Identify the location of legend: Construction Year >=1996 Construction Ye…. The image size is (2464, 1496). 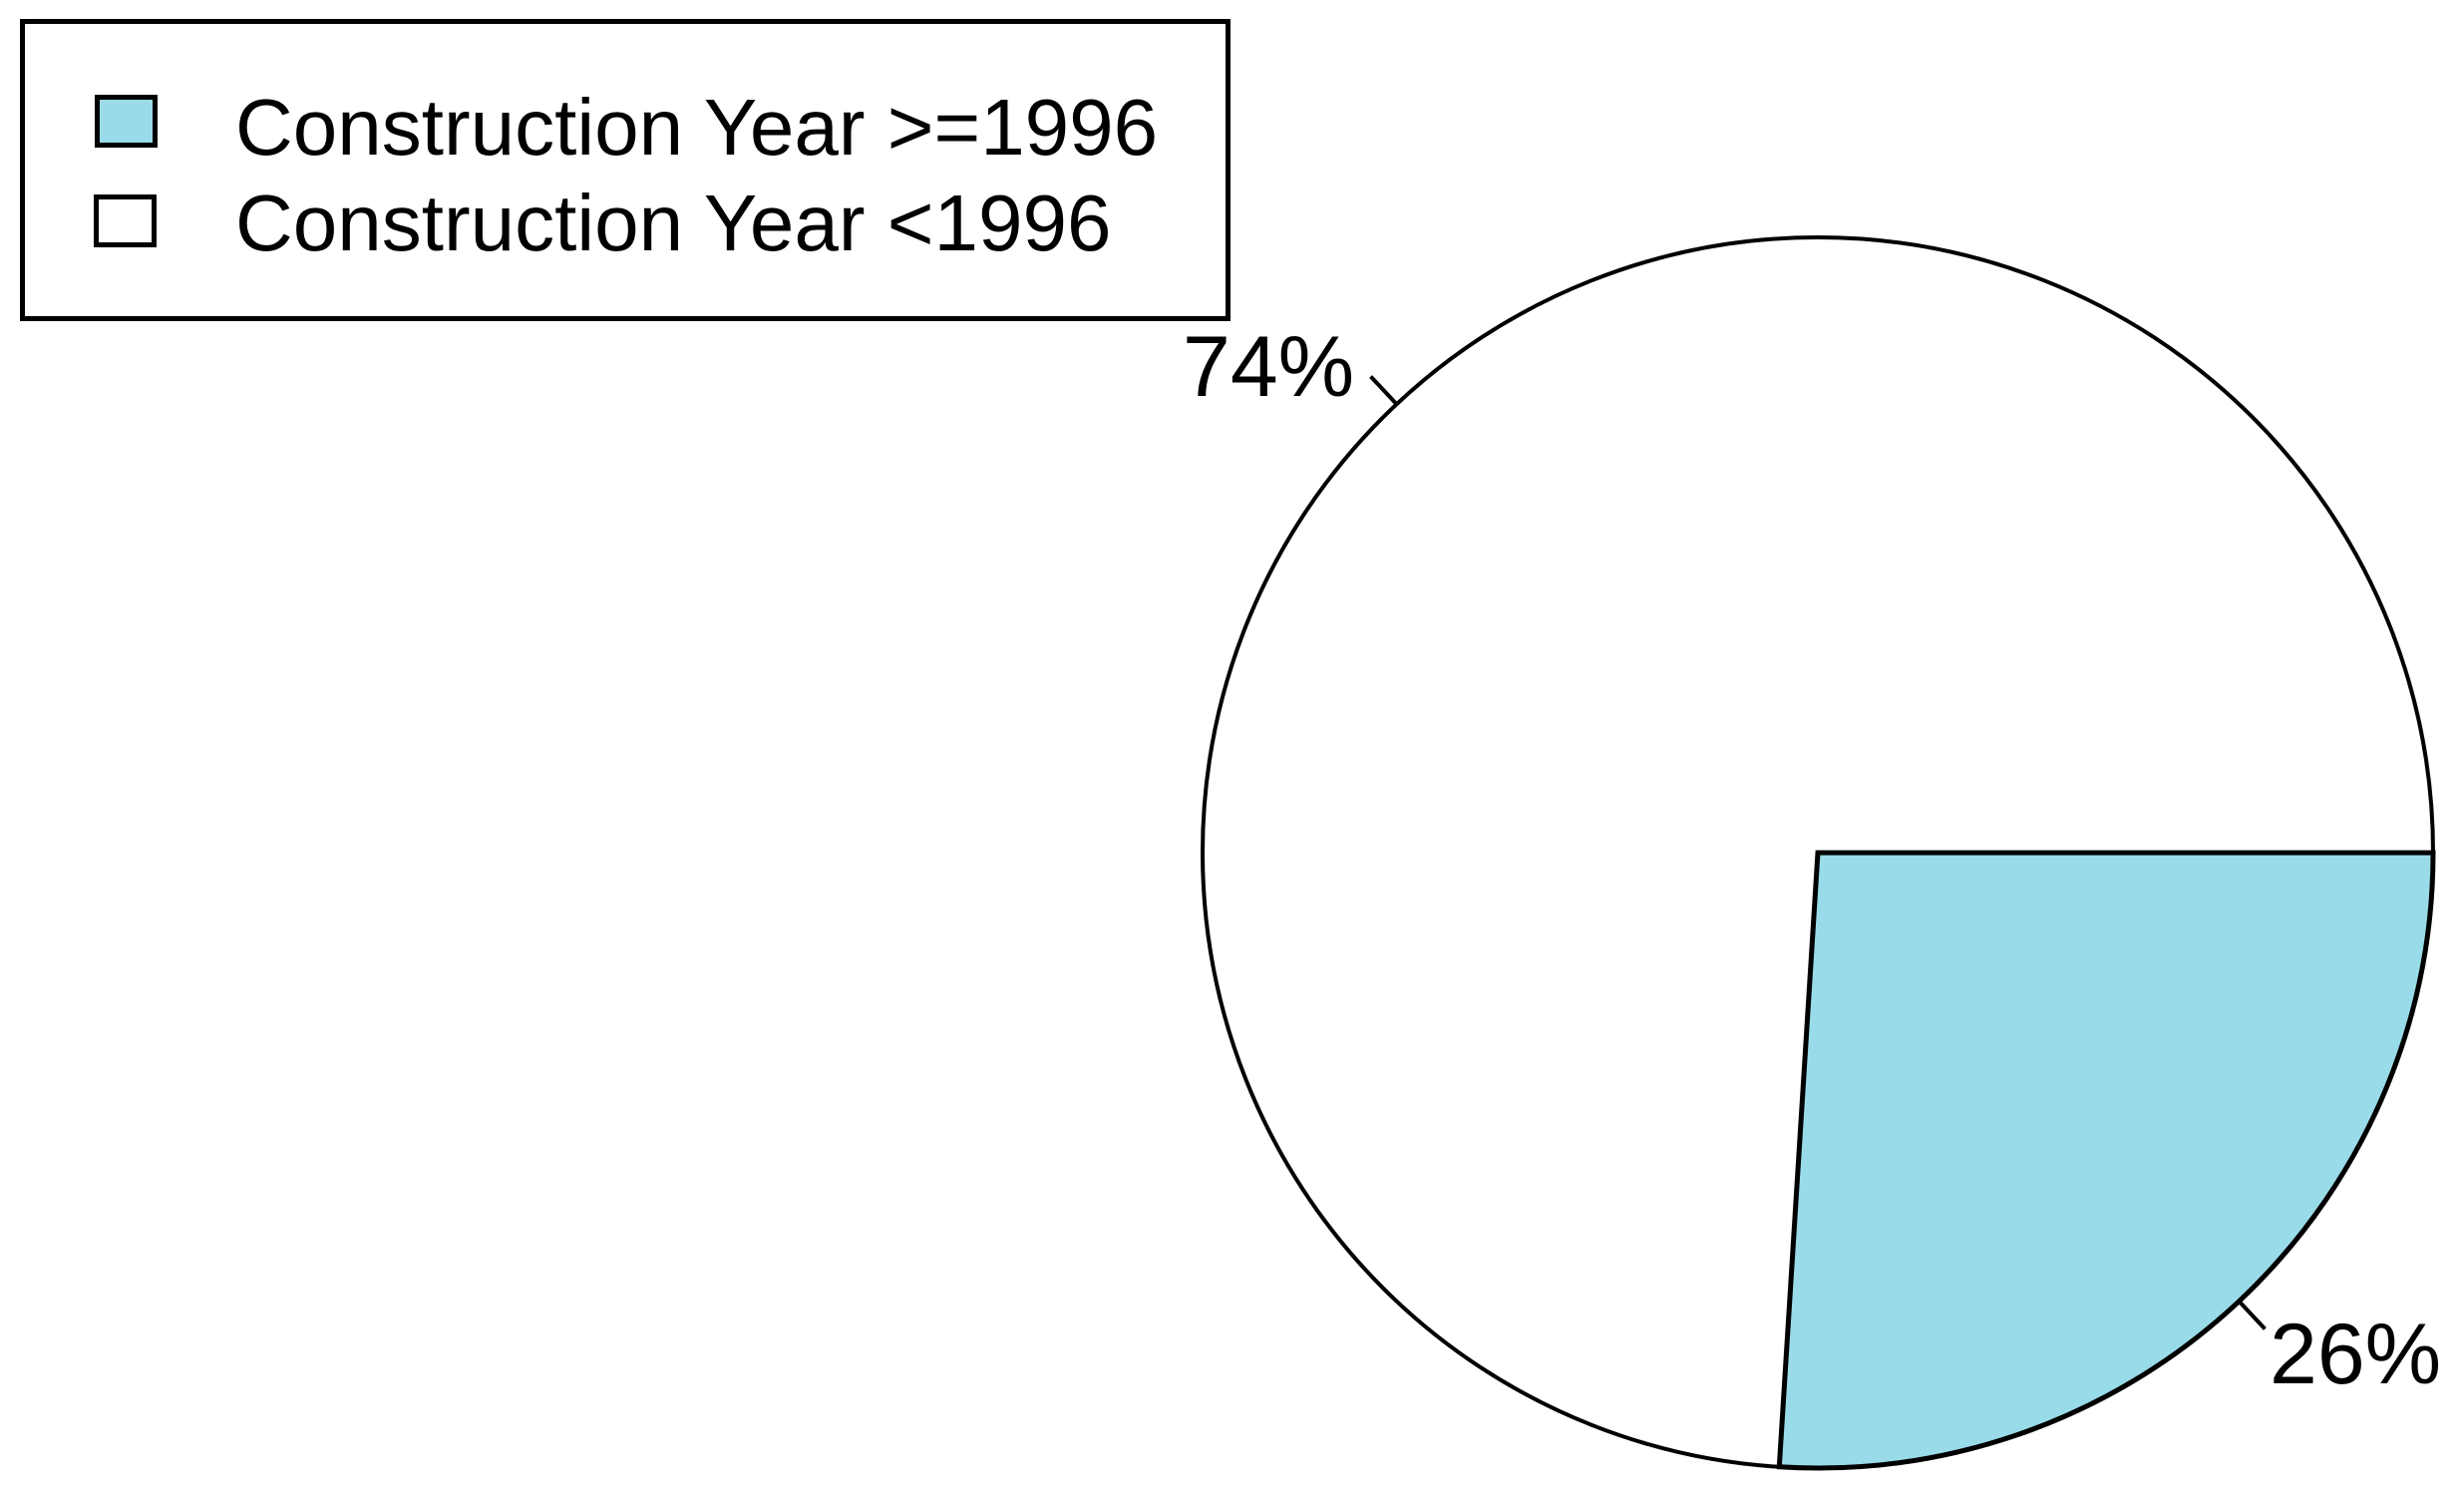
(626, 170).